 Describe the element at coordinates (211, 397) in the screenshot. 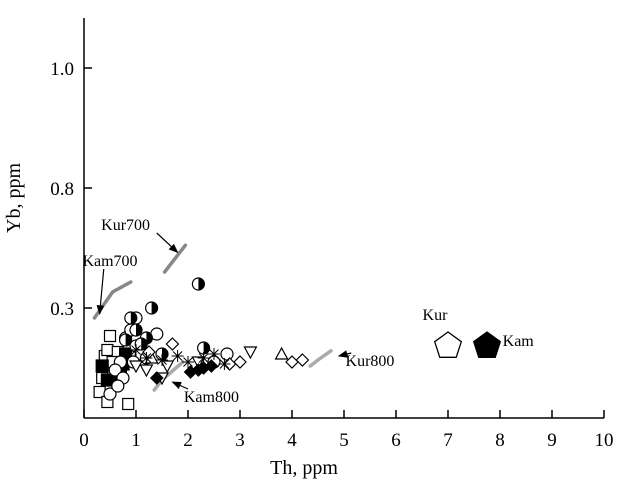

I see `annotation-label: Kam800` at that location.